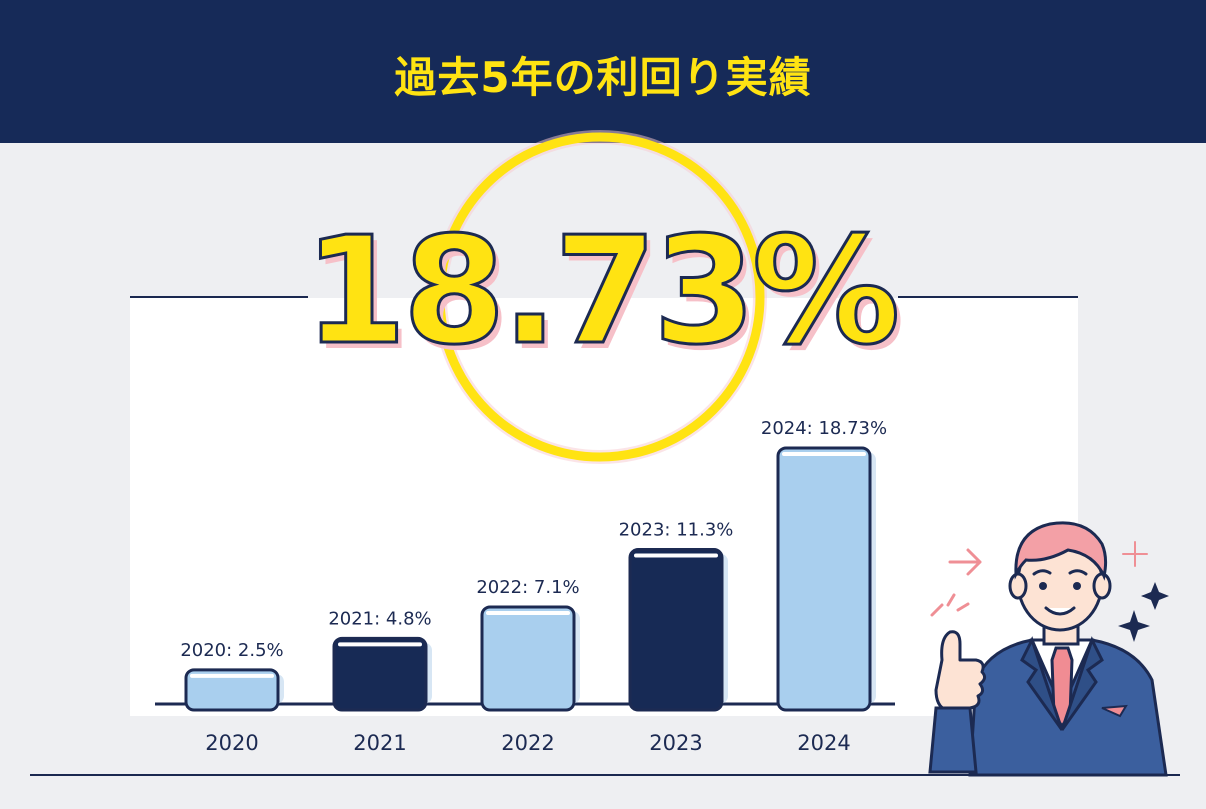 This screenshot has width=1206, height=809. Describe the element at coordinates (232, 675) in the screenshot. I see `bar-highlight-2020` at that location.